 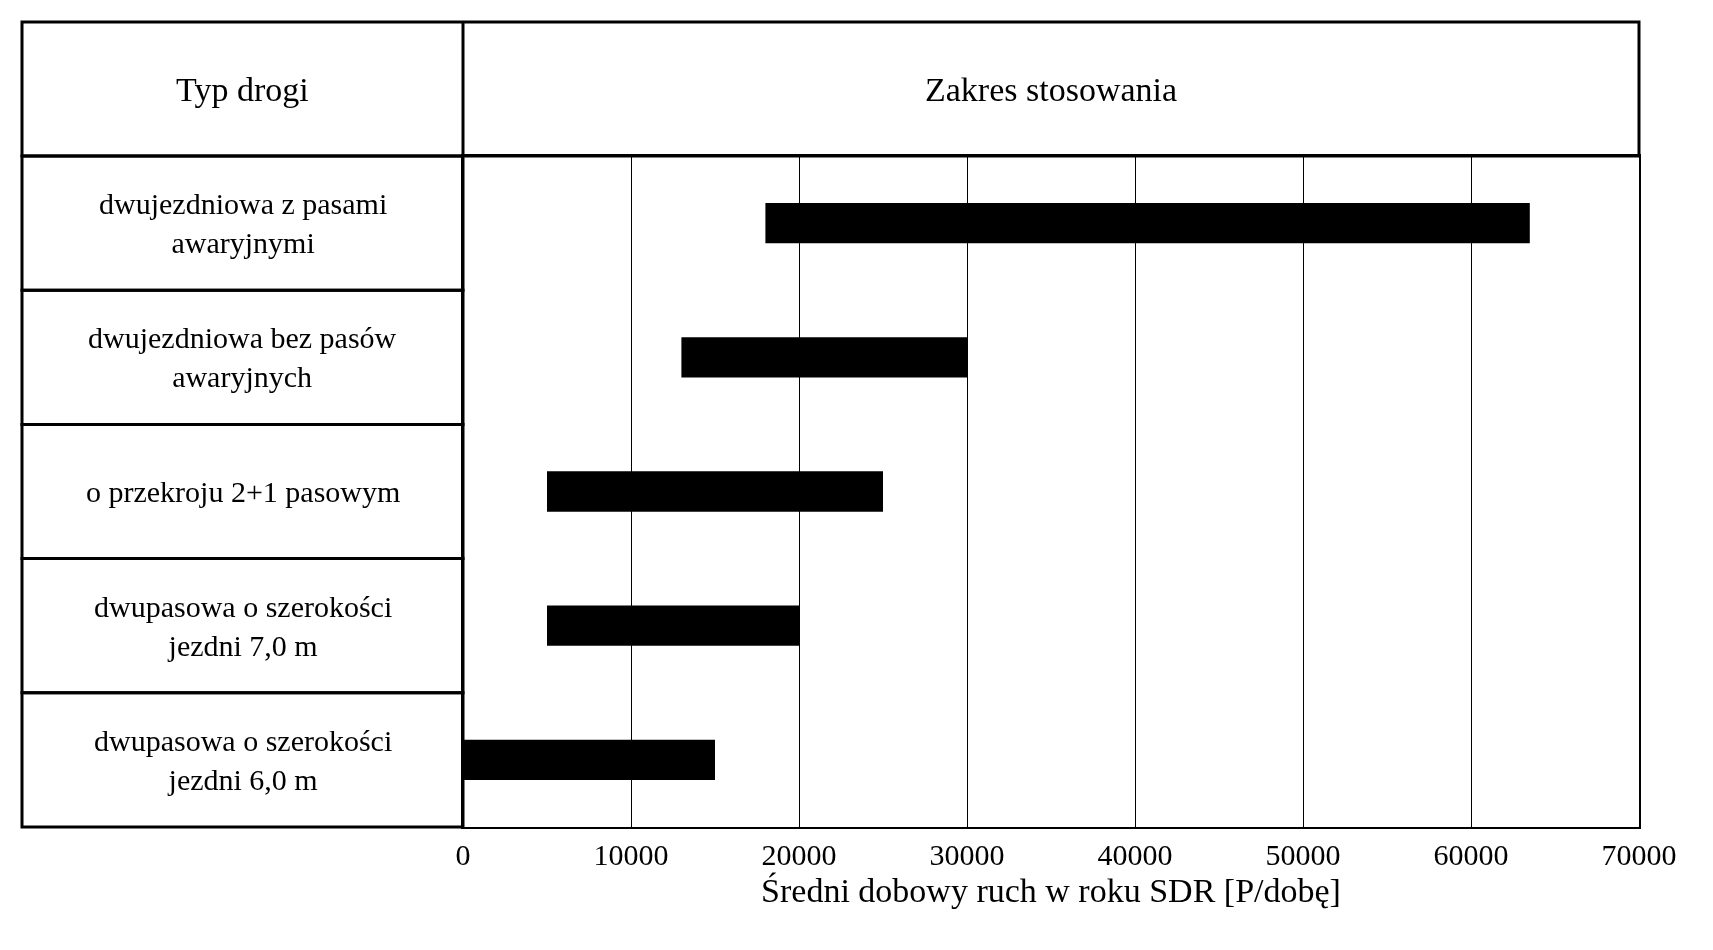 What do you see at coordinates (243, 626) in the screenshot?
I see `y-tick-label: dwupasowa o szerokości jezdni 7,0 m` at bounding box center [243, 626].